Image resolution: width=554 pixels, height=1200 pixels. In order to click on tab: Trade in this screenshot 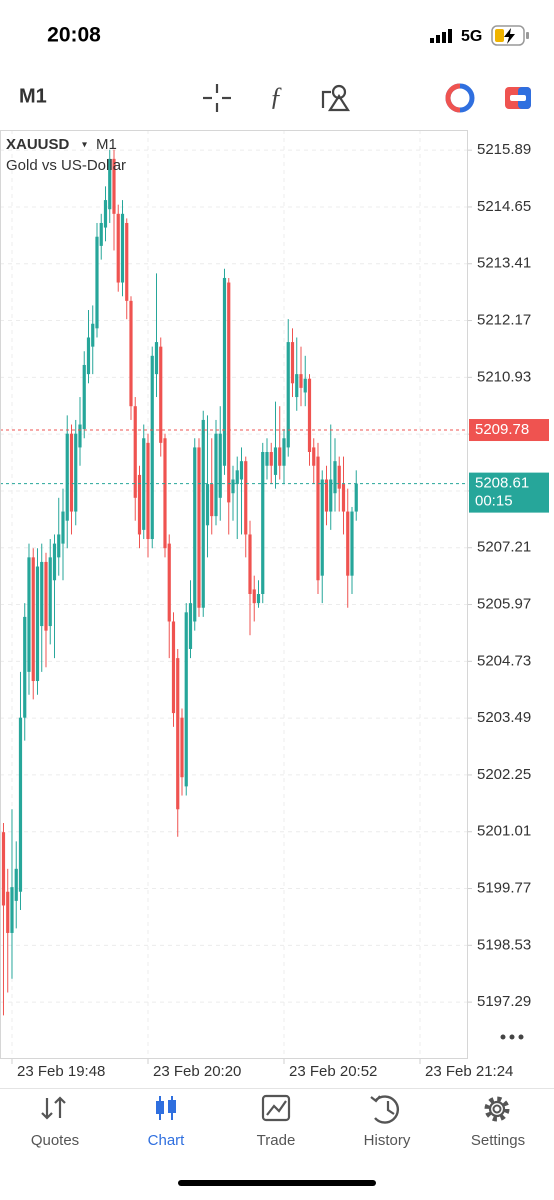, I will do `click(276, 1121)`.